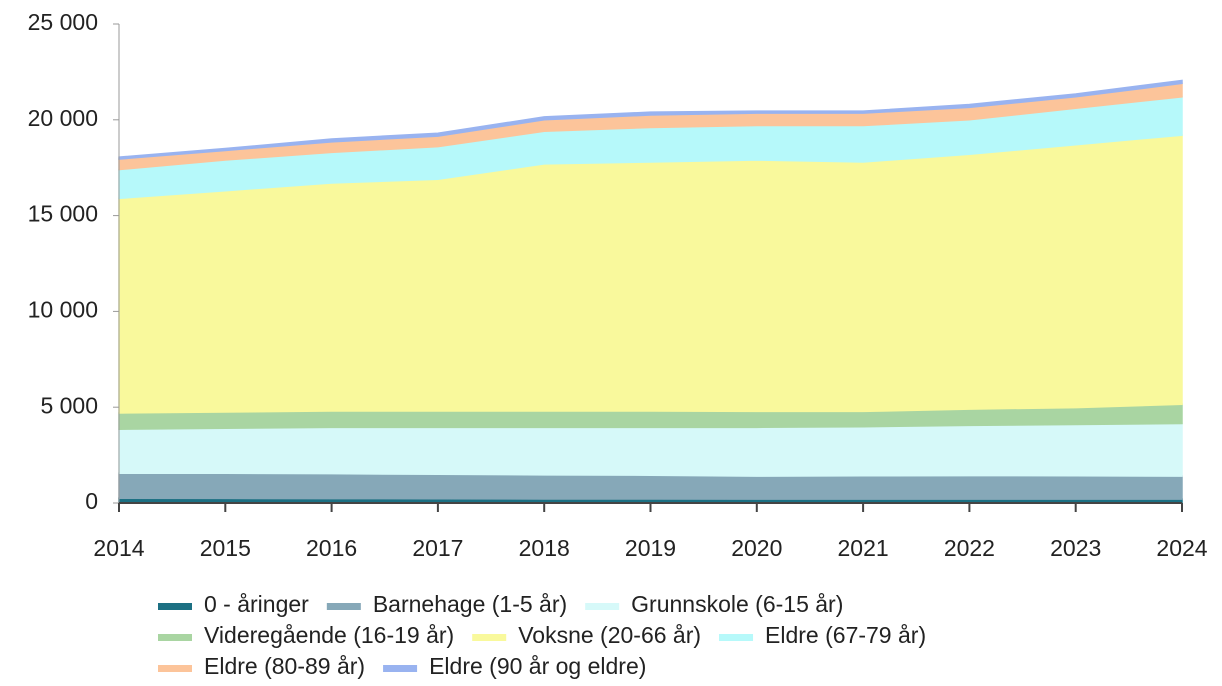 The width and height of the screenshot is (1222, 686). What do you see at coordinates (225, 548) in the screenshot?
I see `x-tick-label: 2015` at bounding box center [225, 548].